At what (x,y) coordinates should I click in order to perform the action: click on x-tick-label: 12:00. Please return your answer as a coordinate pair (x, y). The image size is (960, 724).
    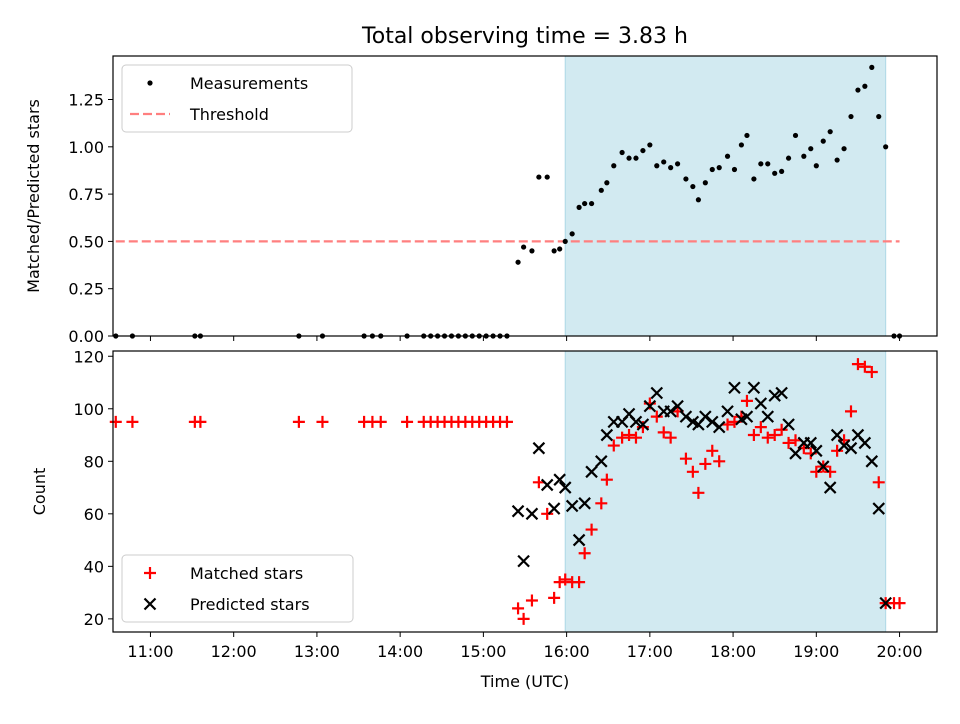
    Looking at the image, I should click on (234, 651).